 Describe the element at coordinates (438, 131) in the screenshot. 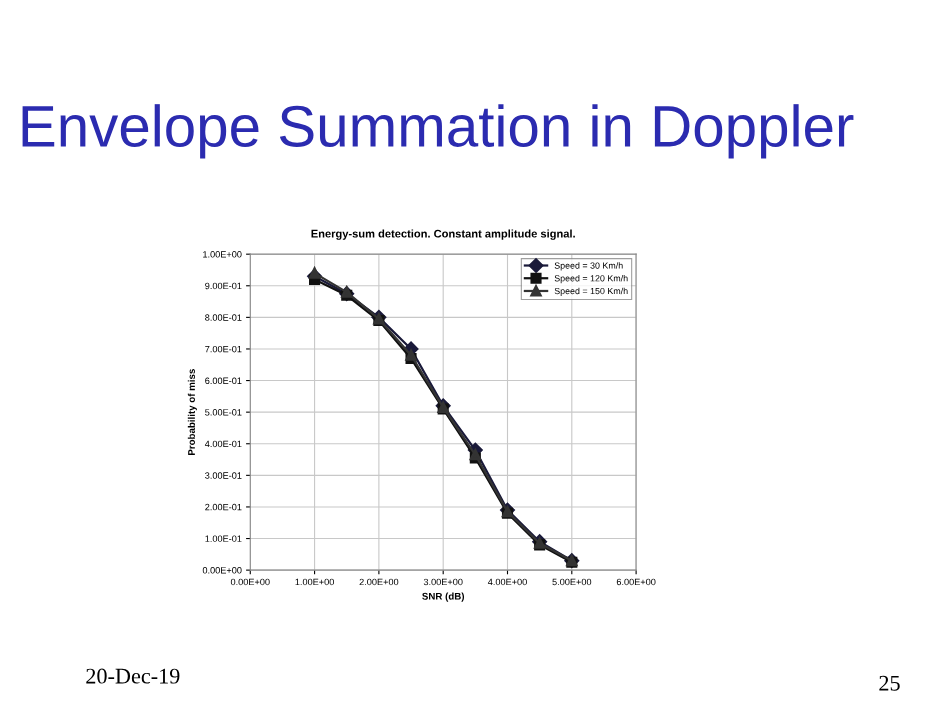

I see `chart-title: Envelope Summation in Doppler` at that location.